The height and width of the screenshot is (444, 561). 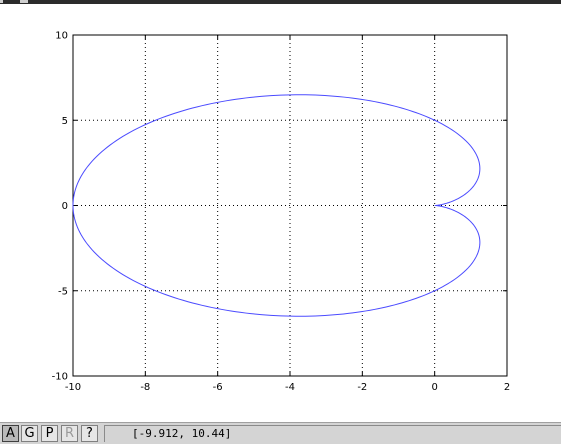 What do you see at coordinates (29, 433) in the screenshot?
I see `grid-toggle-button: G` at bounding box center [29, 433].